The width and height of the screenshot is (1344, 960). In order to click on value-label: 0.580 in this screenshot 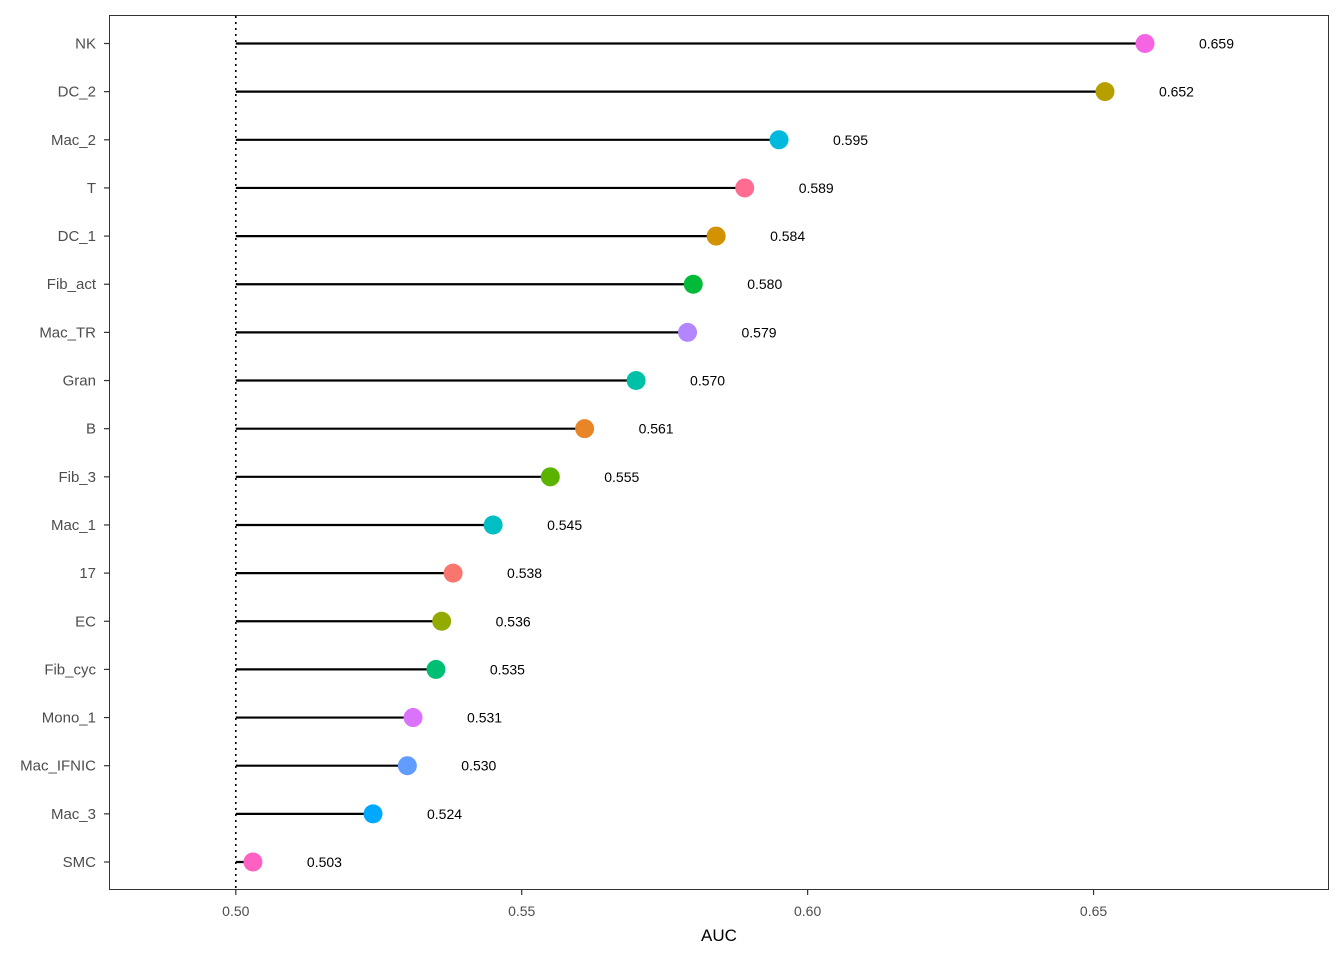, I will do `click(764, 284)`.